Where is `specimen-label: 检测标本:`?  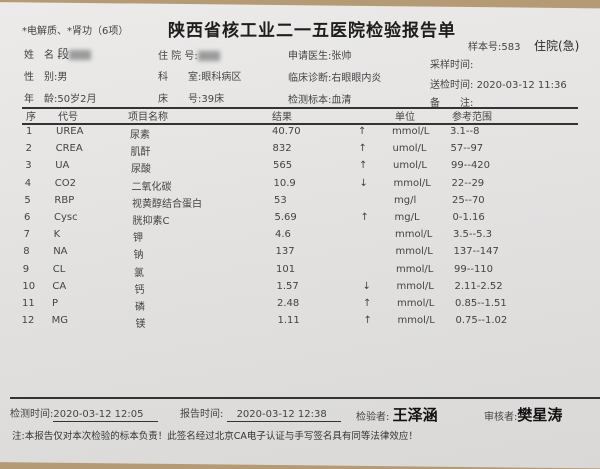 specimen-label: 检测标本: is located at coordinates (310, 100).